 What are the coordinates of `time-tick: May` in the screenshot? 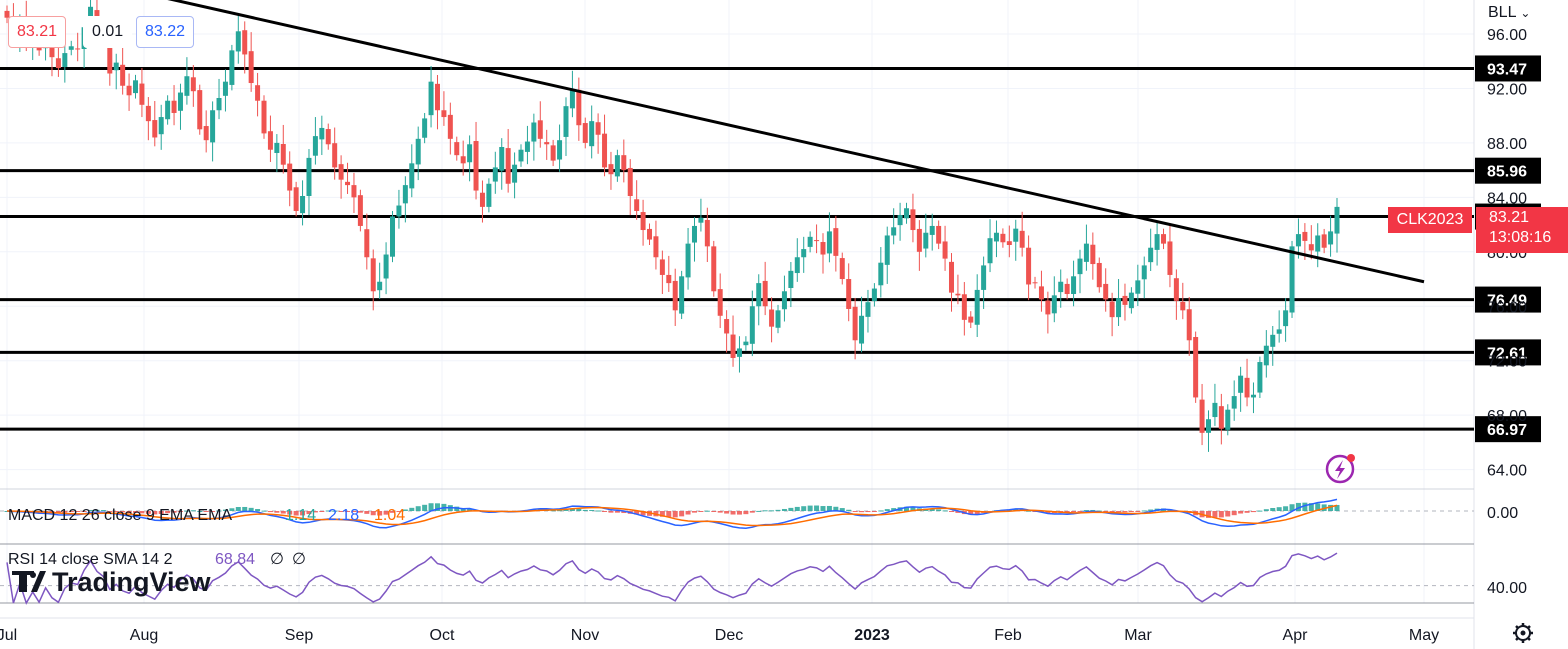 It's located at (1424, 635).